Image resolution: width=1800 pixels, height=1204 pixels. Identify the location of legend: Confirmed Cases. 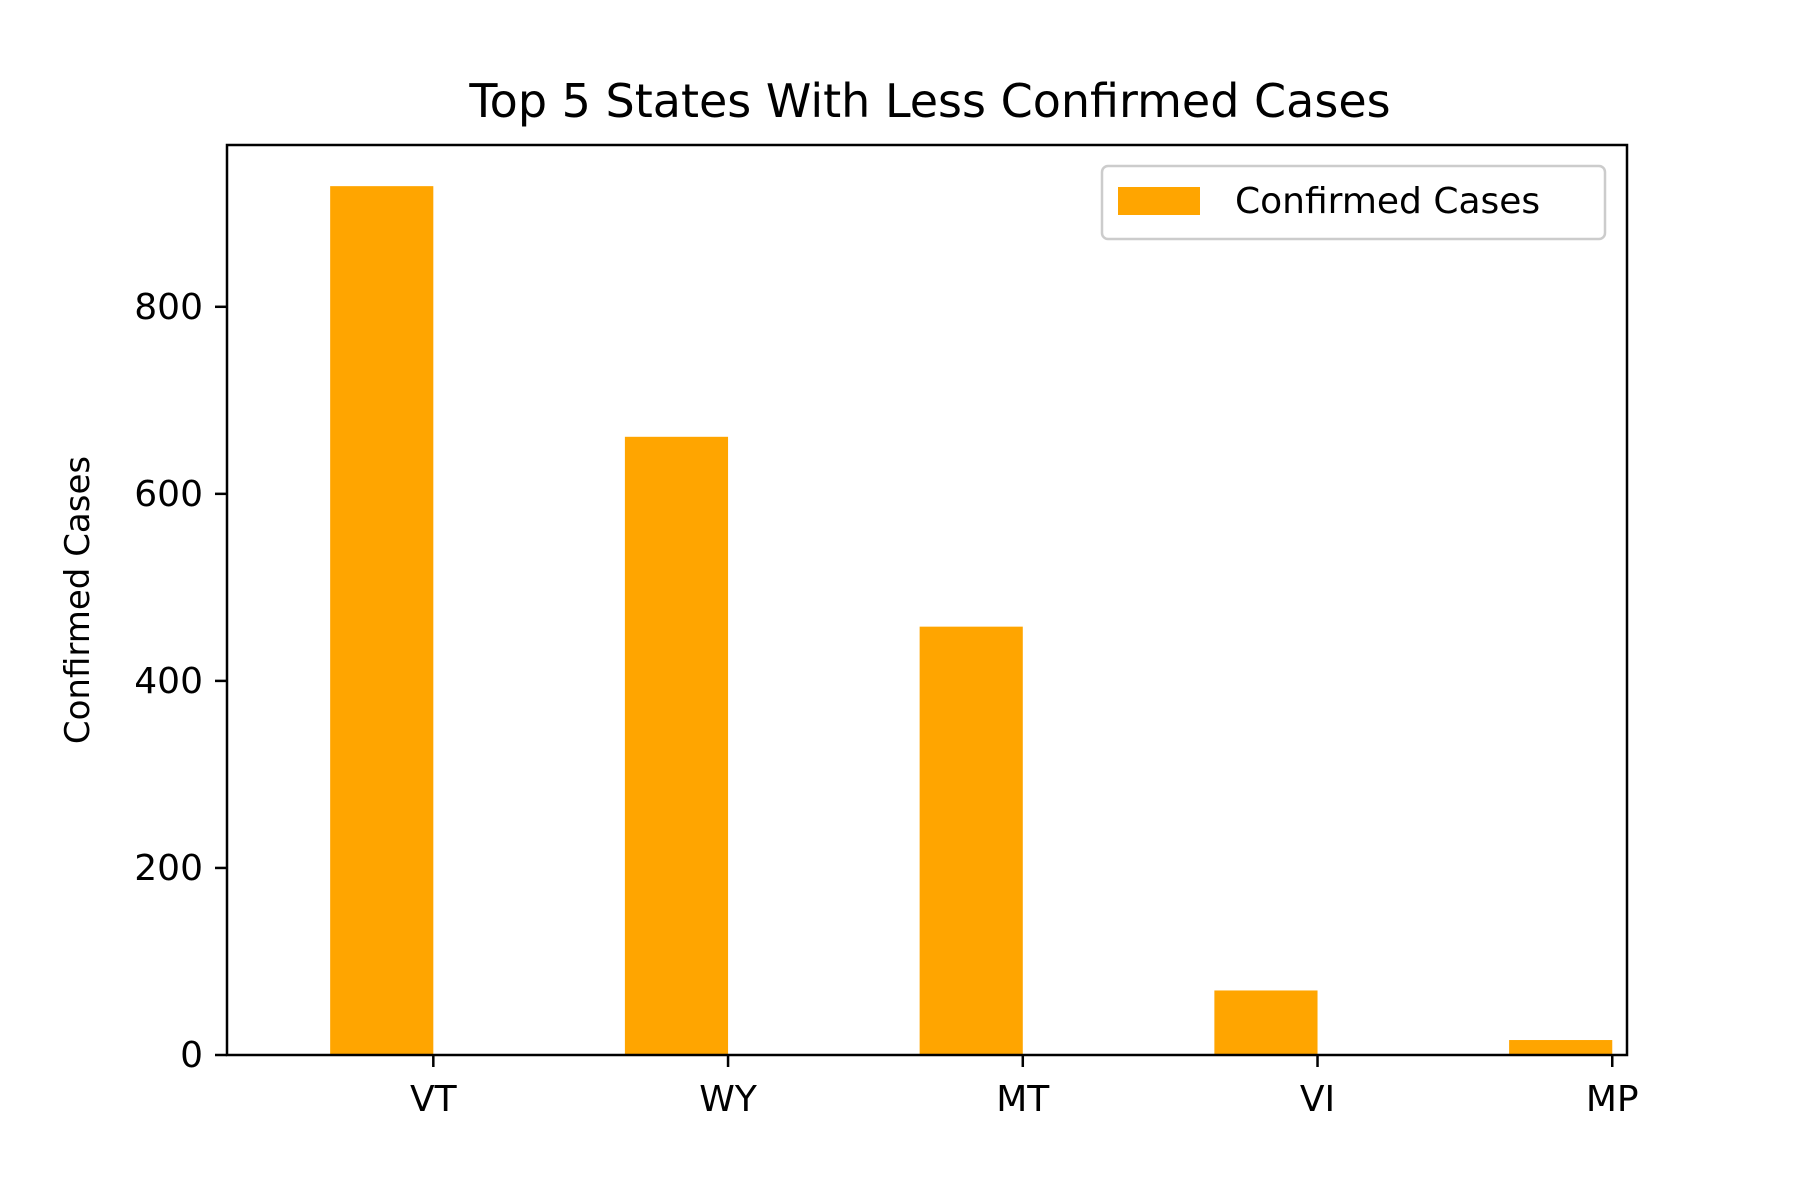
(1353, 202).